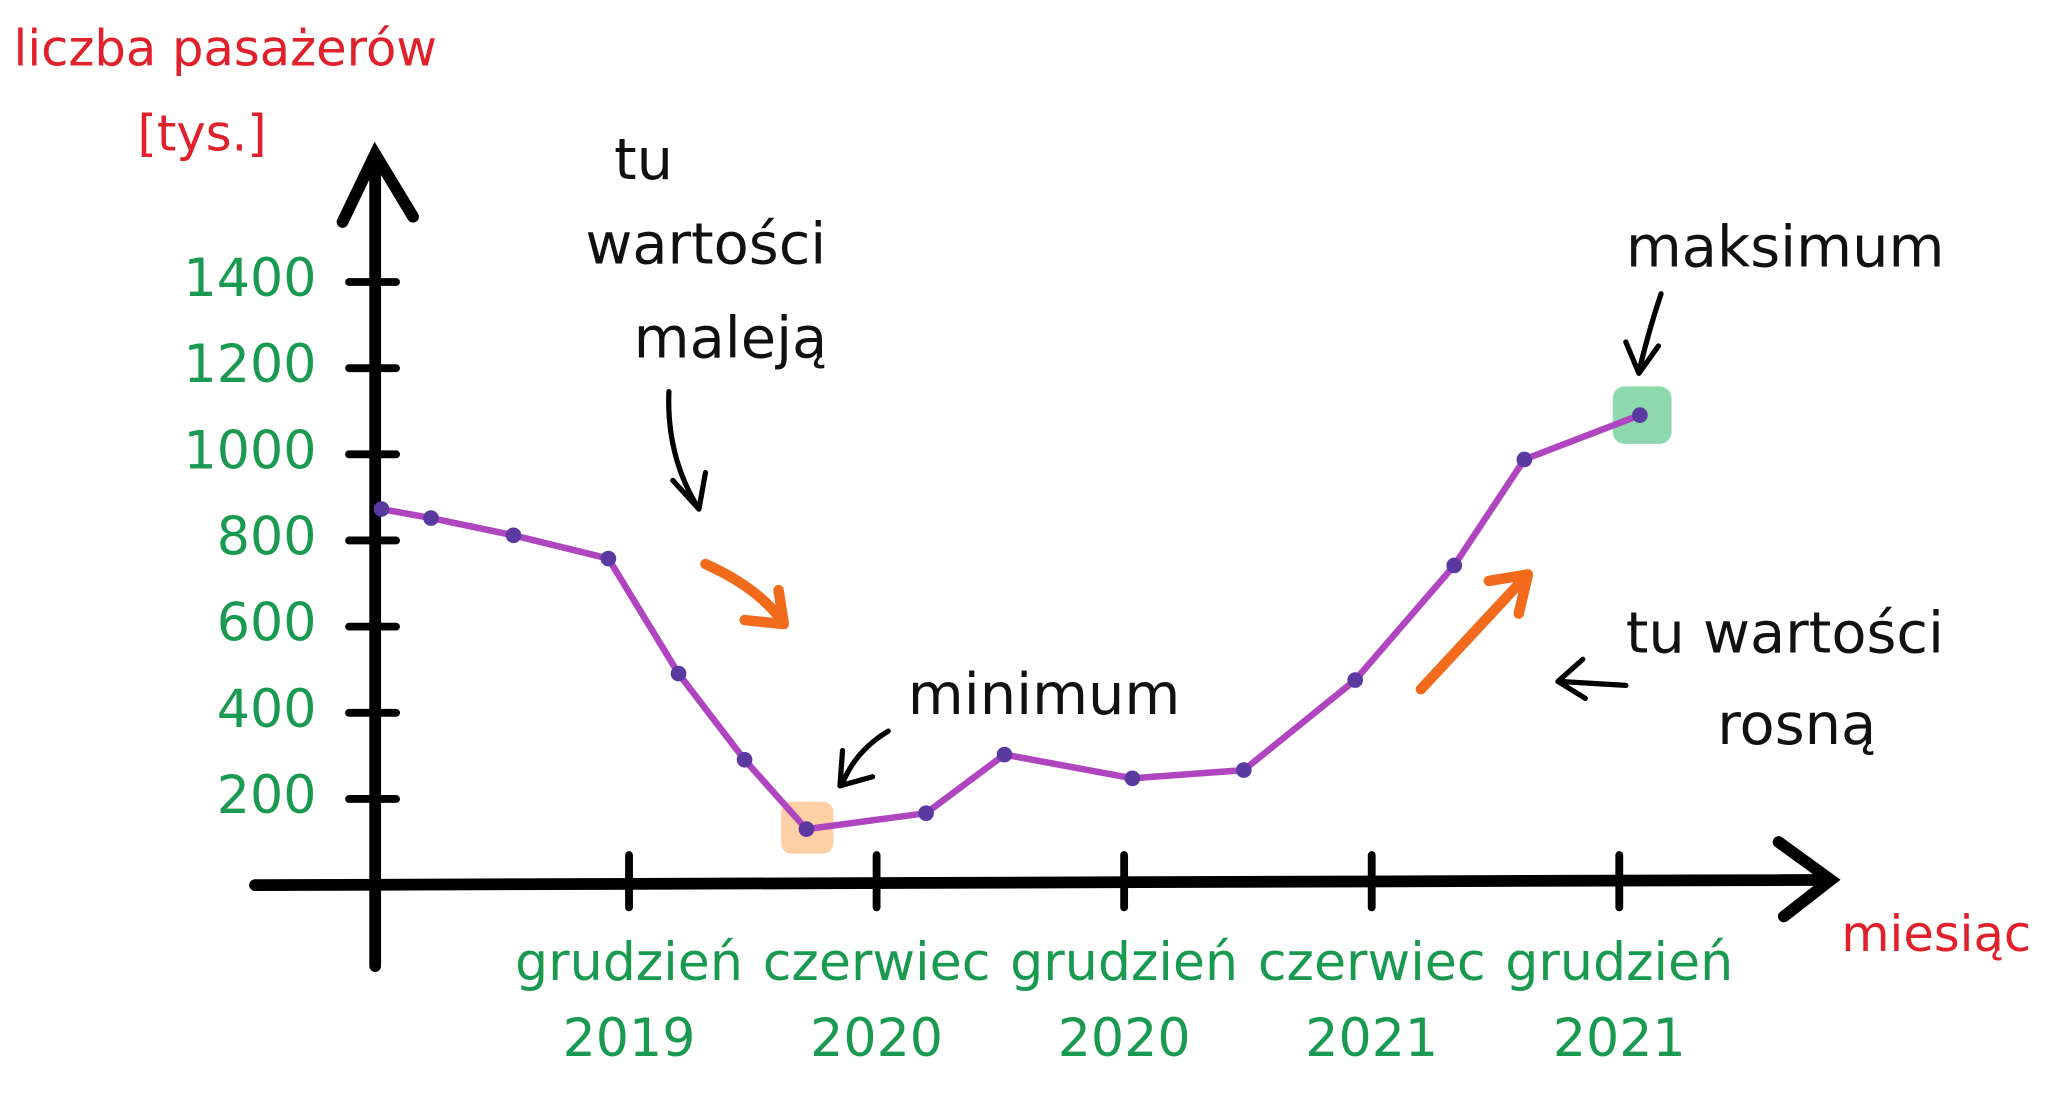 The image size is (2048, 1094). Describe the element at coordinates (250, 451) in the screenshot. I see `y-tick-label: 1000` at that location.